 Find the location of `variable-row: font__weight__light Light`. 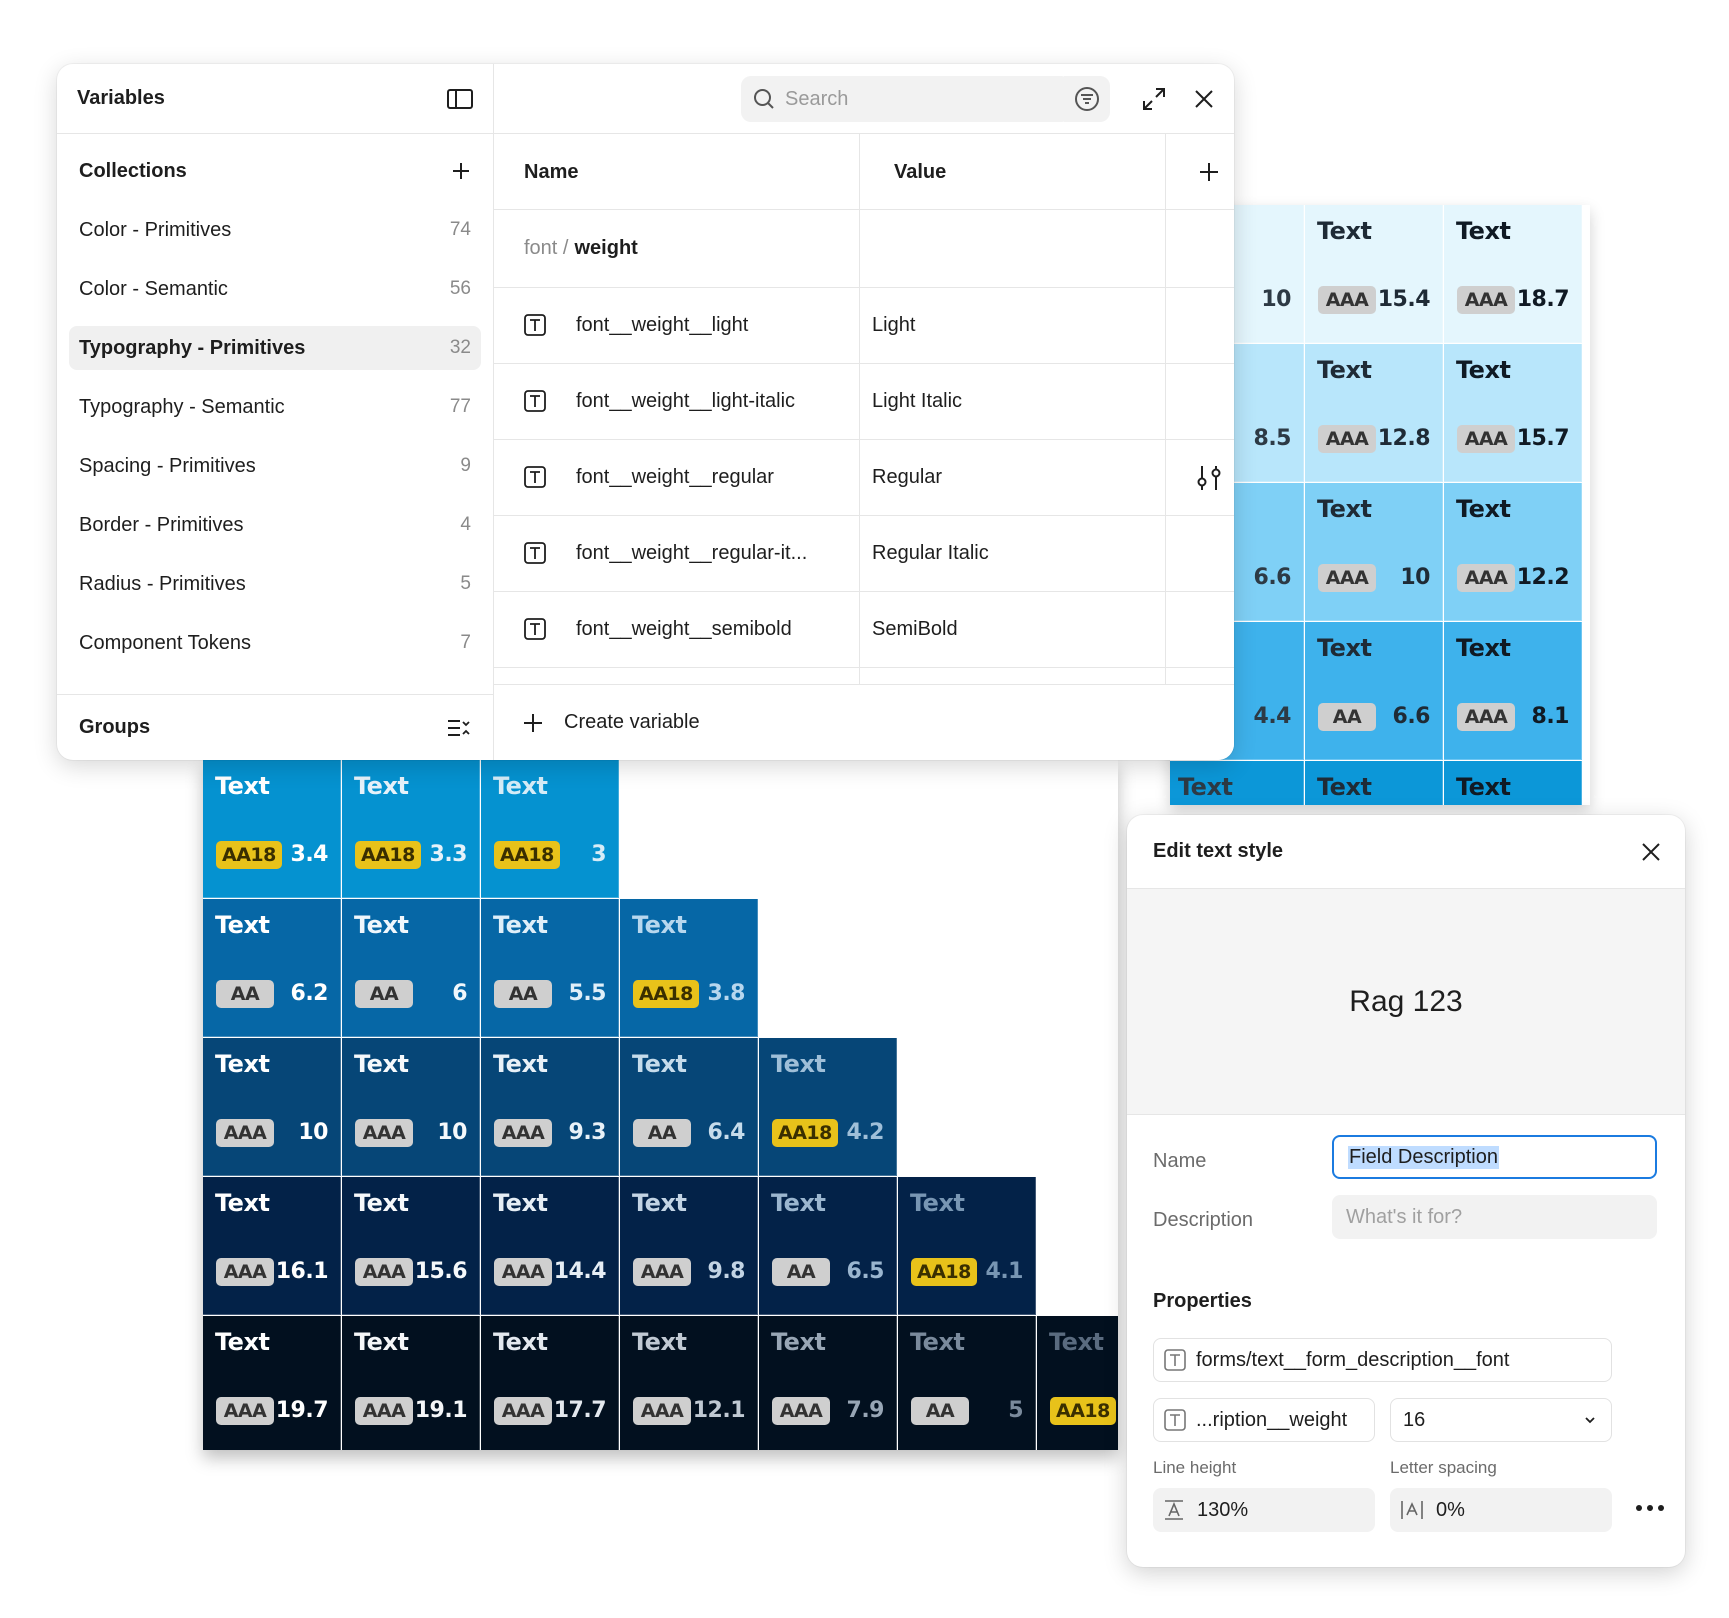

variable-row: font__weight__light Light is located at coordinates (864, 326).